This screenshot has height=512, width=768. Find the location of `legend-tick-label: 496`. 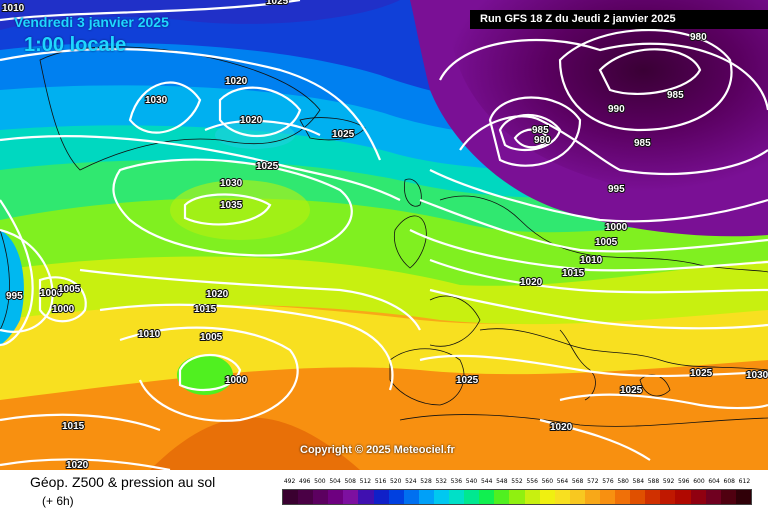

legend-tick-label: 496 is located at coordinates (305, 481).